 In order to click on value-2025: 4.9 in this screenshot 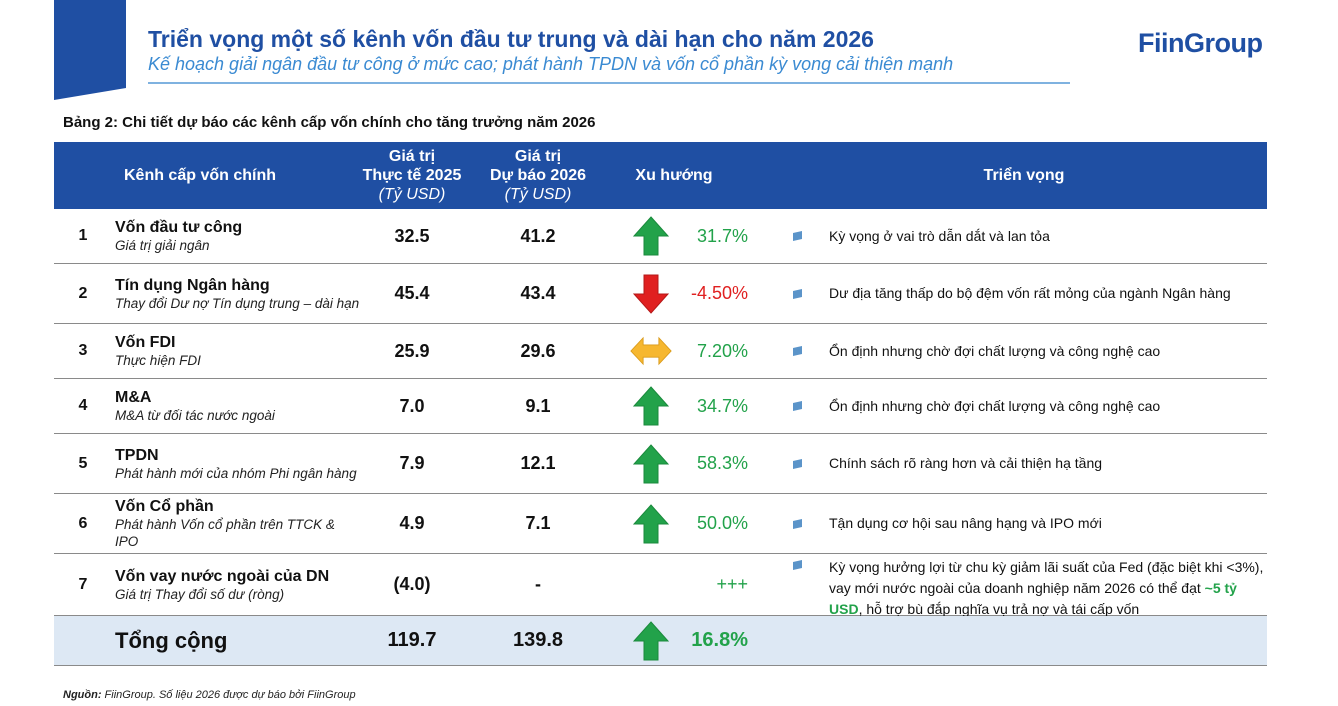, I will do `click(412, 523)`.